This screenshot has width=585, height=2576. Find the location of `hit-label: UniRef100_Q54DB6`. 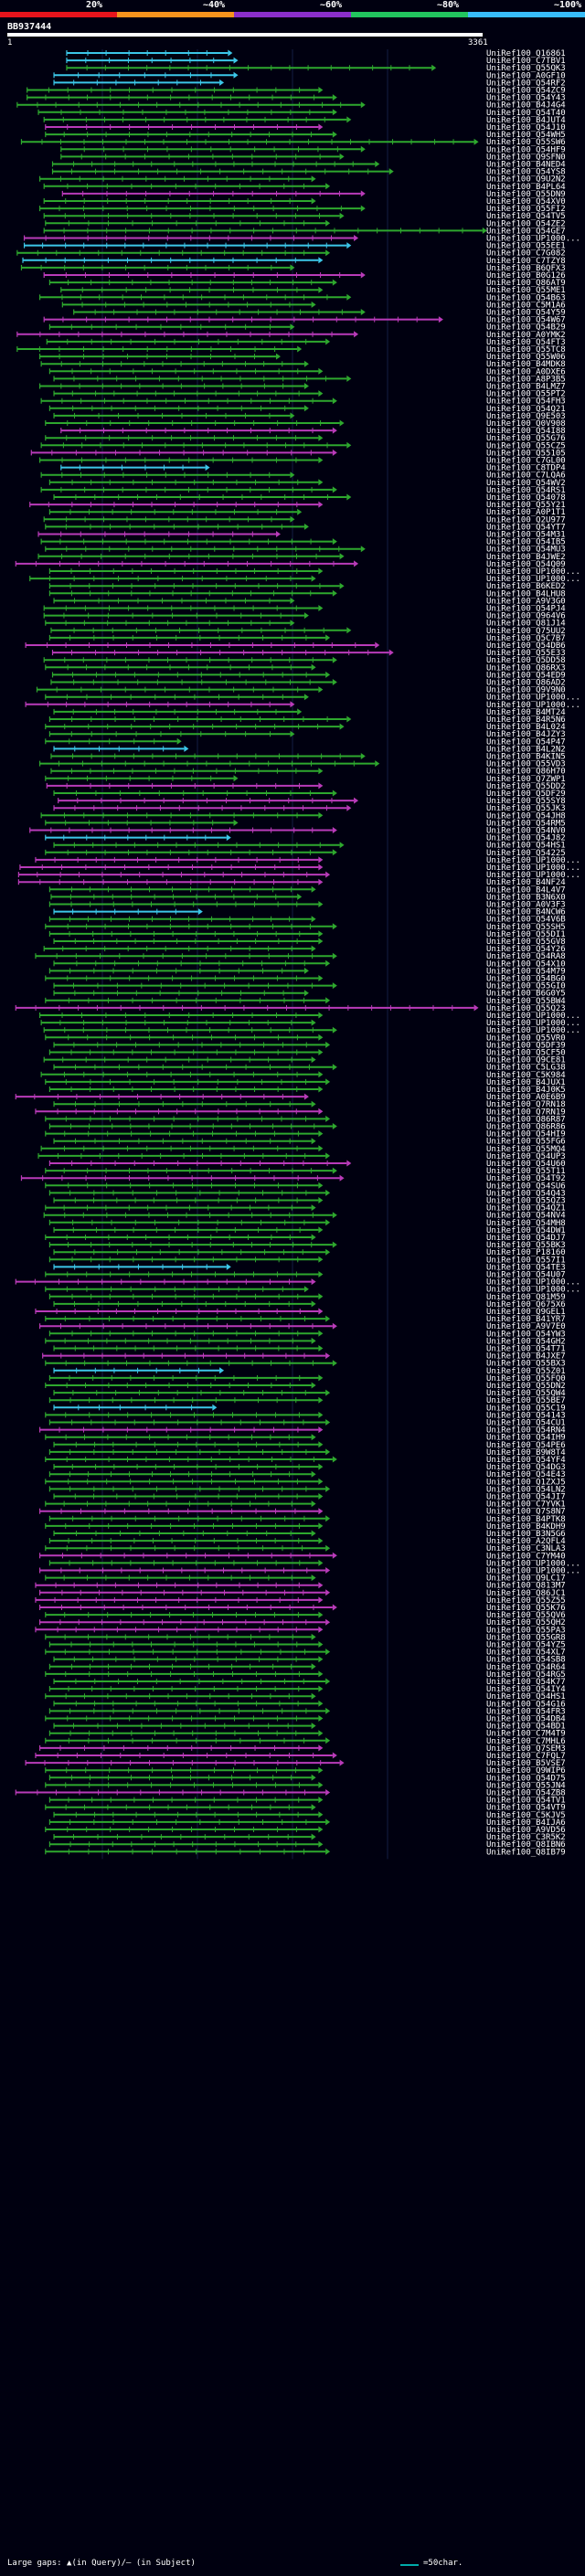

hit-label: UniRef100_Q54DB6 is located at coordinates (526, 646).